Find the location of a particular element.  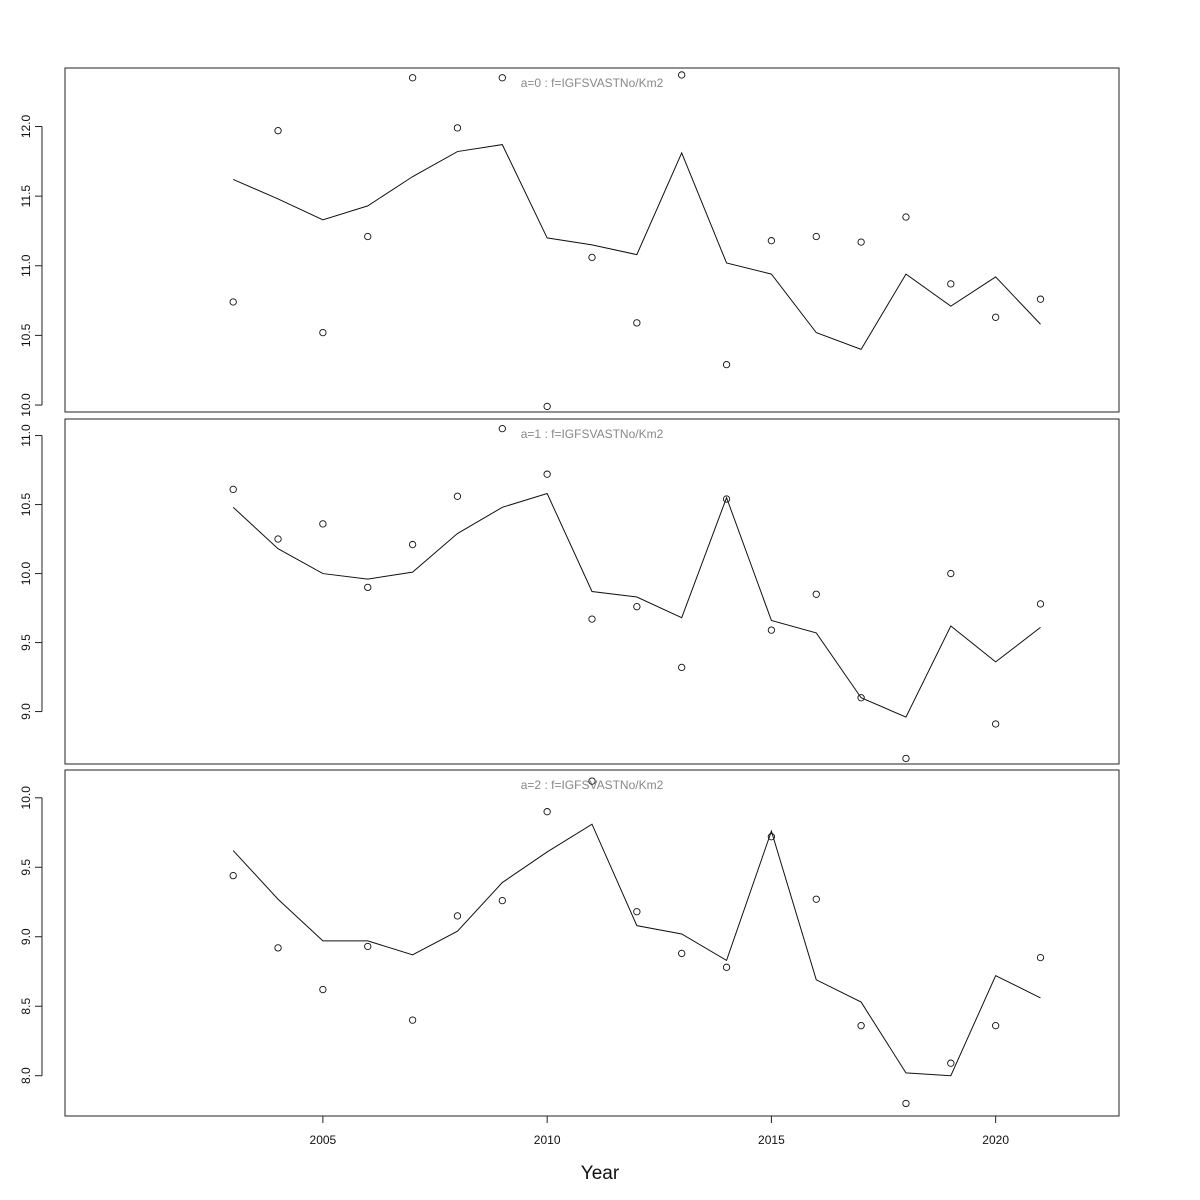

x-tick-label: 2005 is located at coordinates (323, 1140).